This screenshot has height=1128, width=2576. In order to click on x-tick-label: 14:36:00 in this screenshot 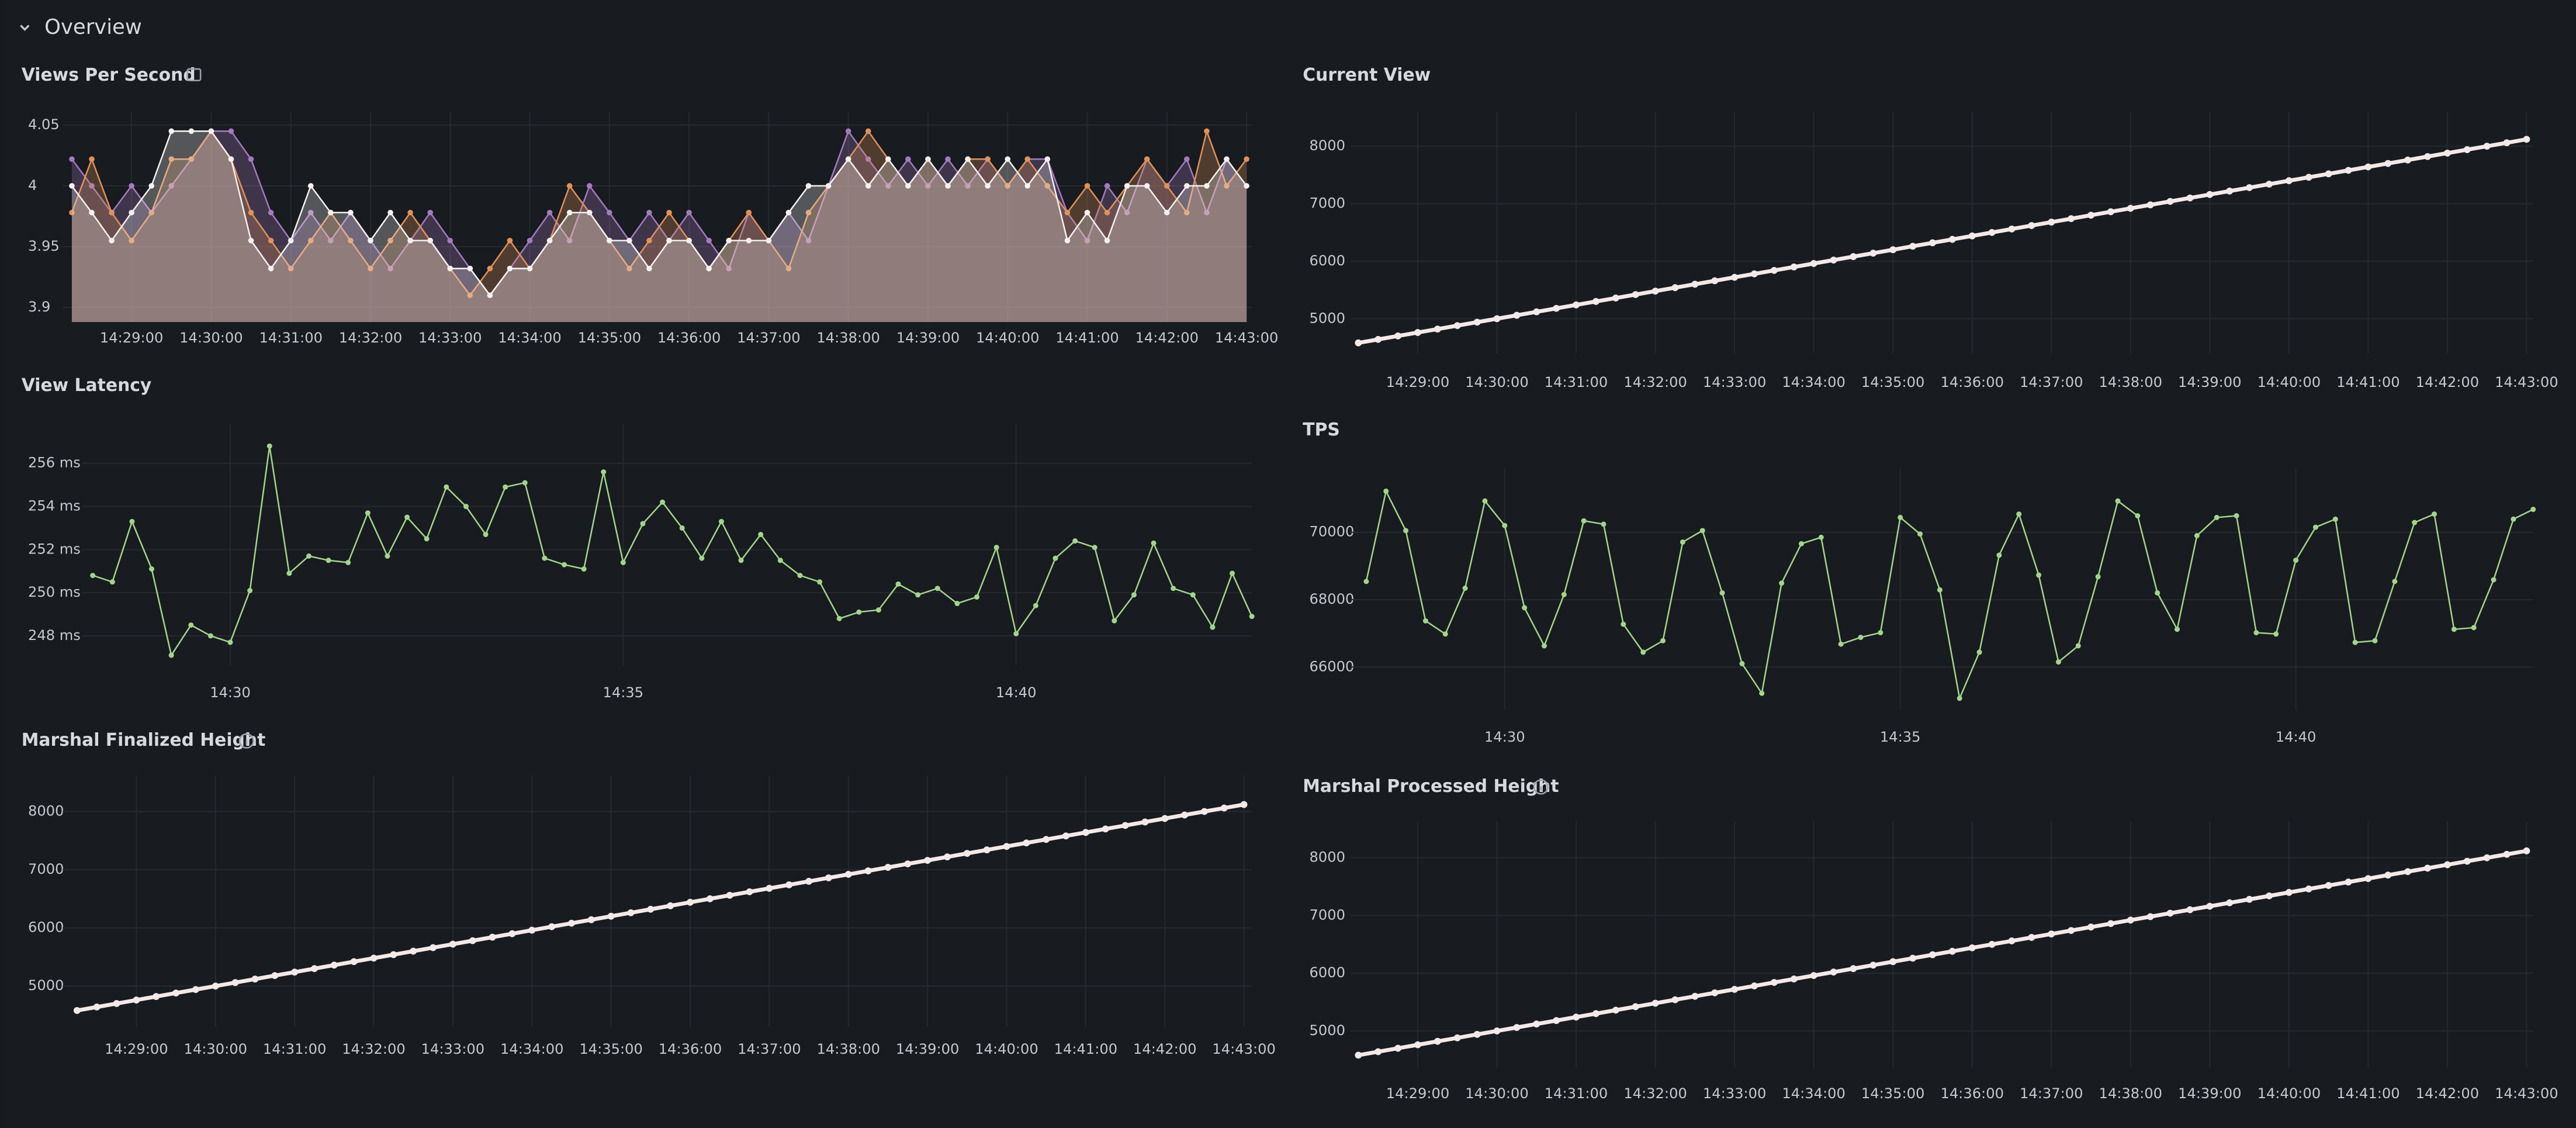, I will do `click(689, 338)`.